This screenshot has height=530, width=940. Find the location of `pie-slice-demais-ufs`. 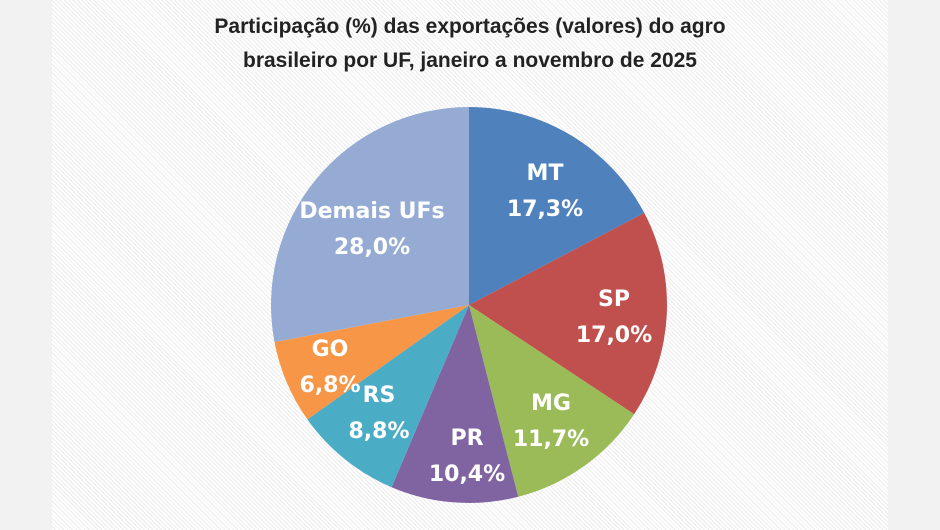

pie-slice-demais-ufs is located at coordinates (369, 225).